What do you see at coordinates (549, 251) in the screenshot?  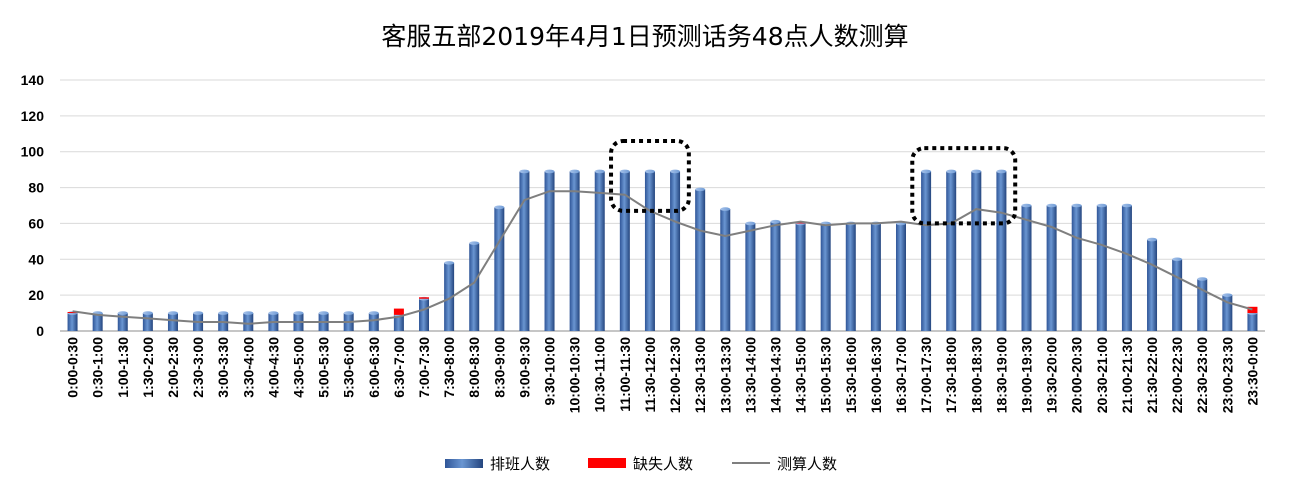 I see `bar-9:30-10:00` at bounding box center [549, 251].